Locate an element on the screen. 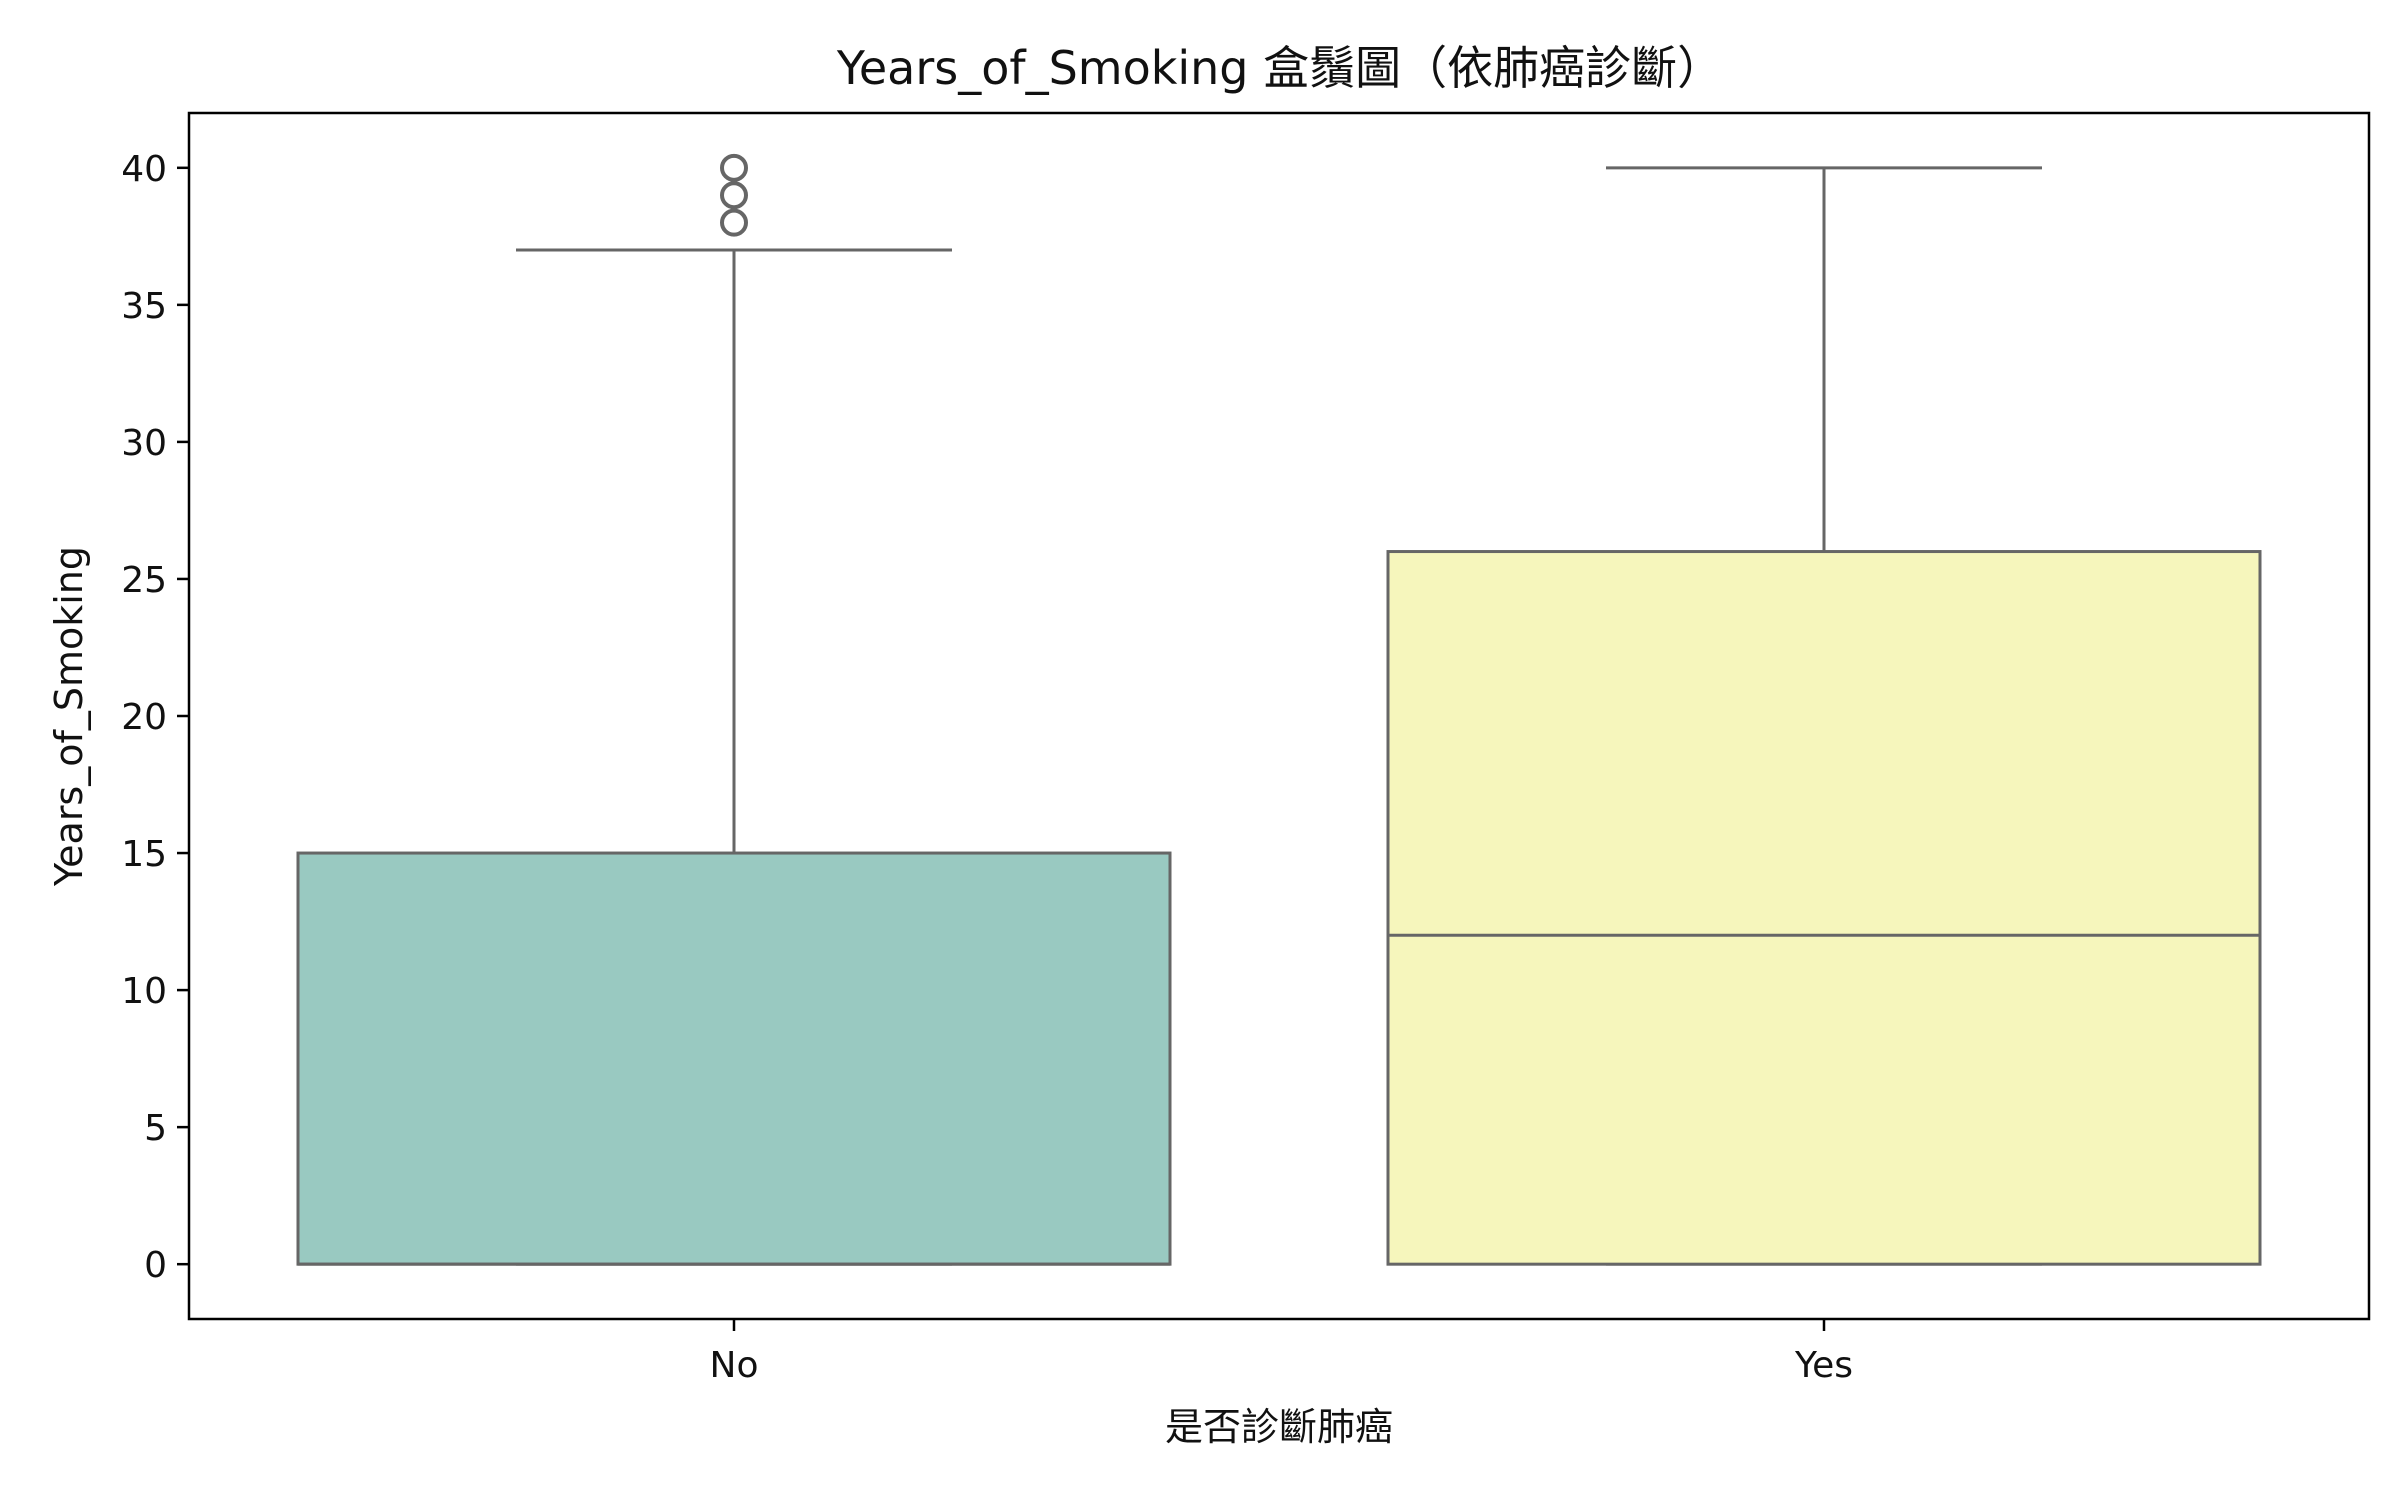  y-tick-label: 5 is located at coordinates (155, 1128).